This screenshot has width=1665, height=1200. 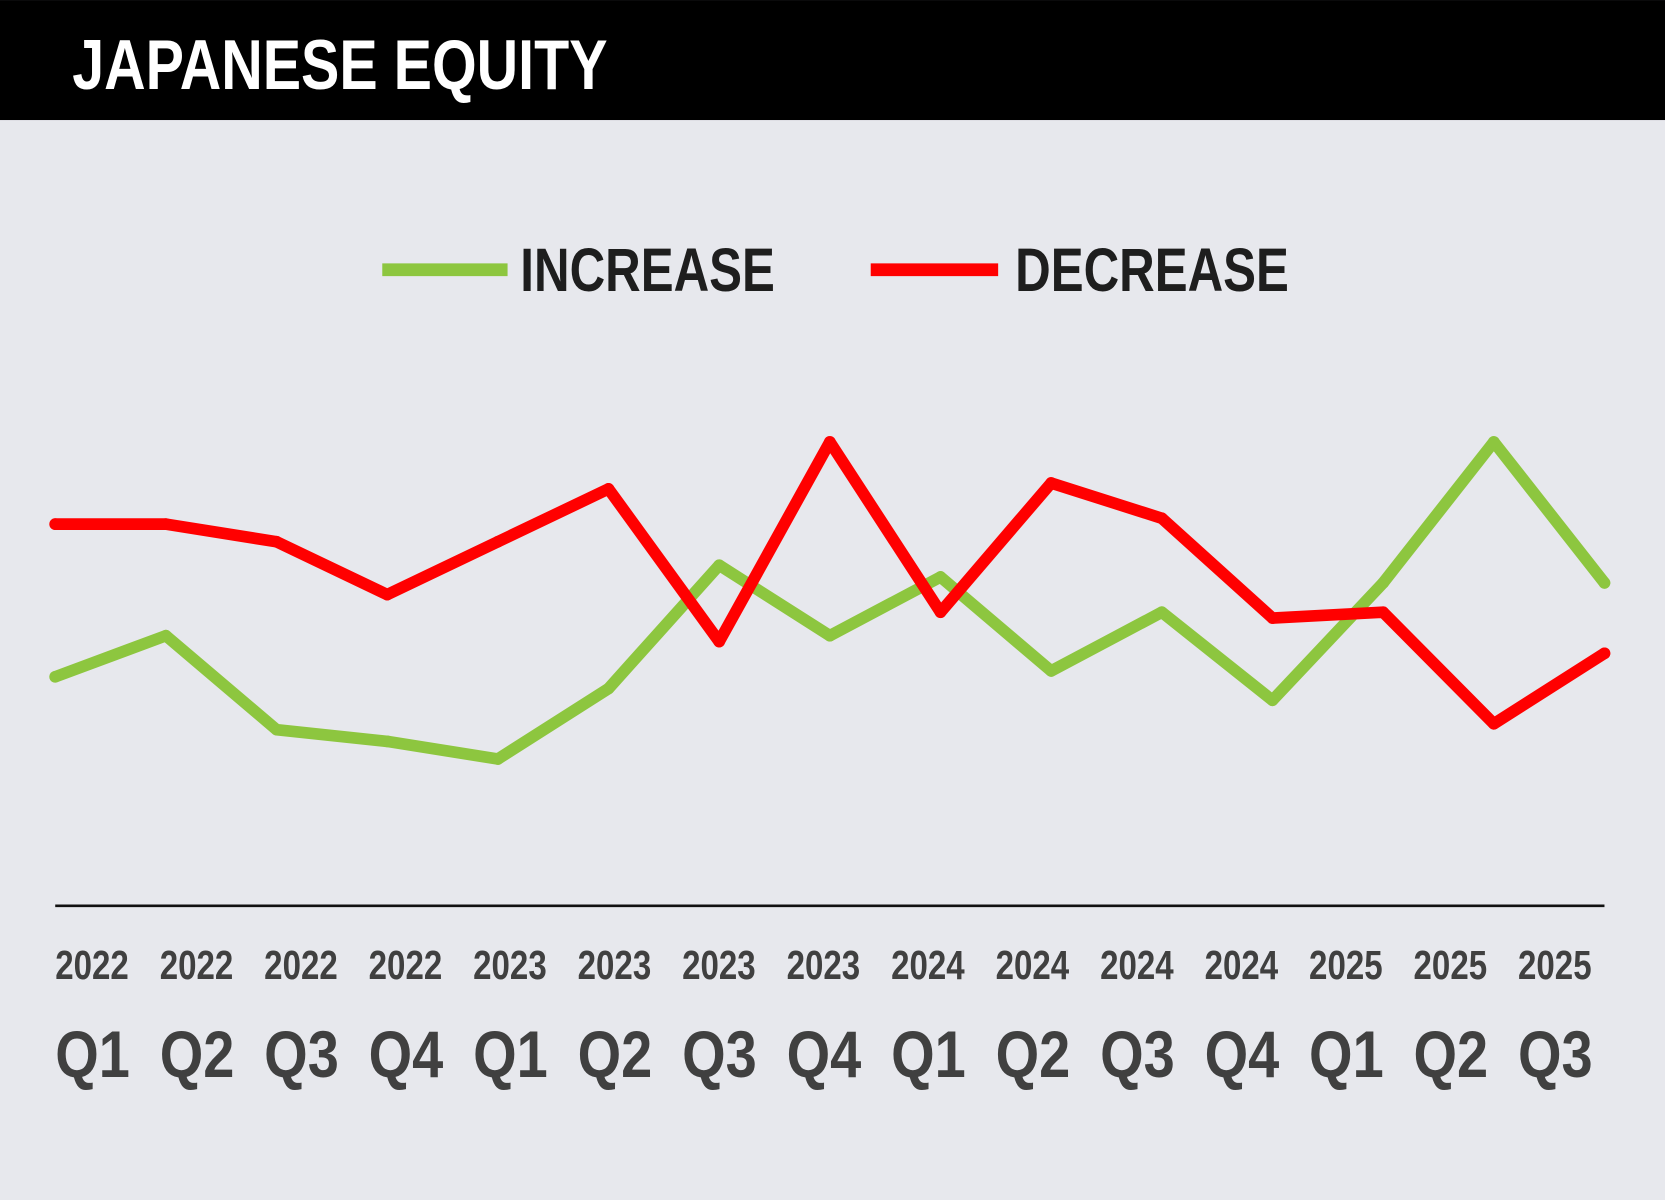 I want to click on legend-label-increase: INCREASE, so click(x=647, y=270).